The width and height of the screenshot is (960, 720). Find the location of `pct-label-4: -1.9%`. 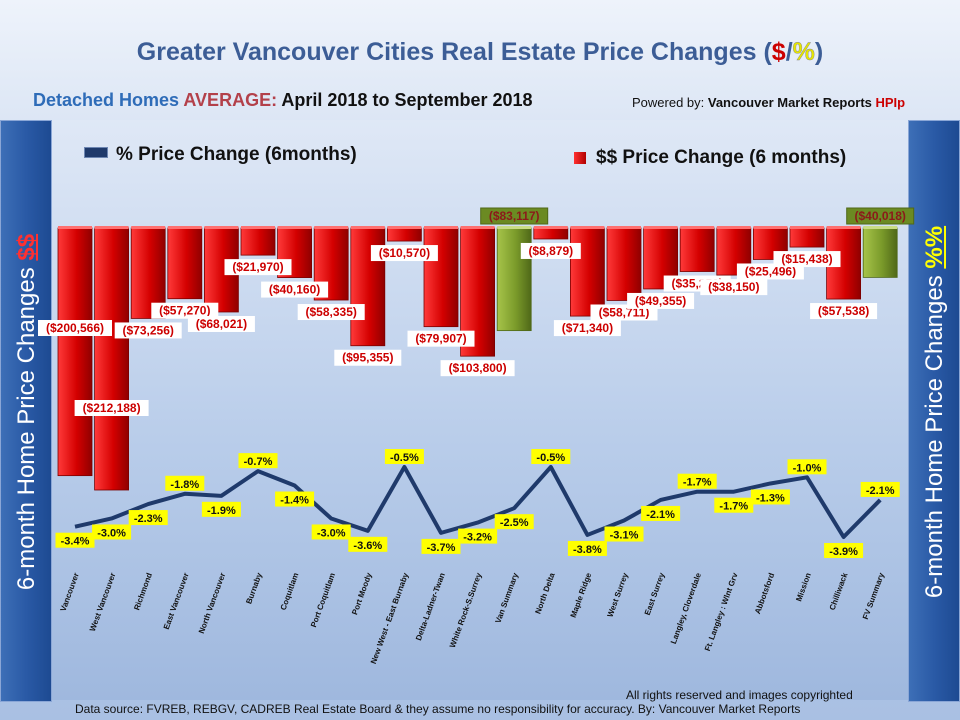

pct-label-4: -1.9% is located at coordinates (221, 509).